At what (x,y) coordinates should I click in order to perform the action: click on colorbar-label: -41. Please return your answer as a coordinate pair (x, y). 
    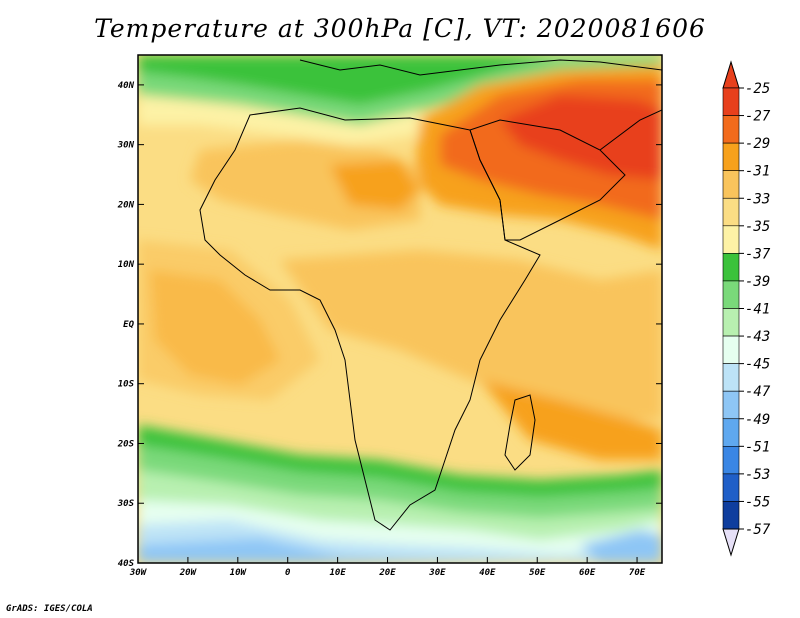
    Looking at the image, I should click on (757, 310).